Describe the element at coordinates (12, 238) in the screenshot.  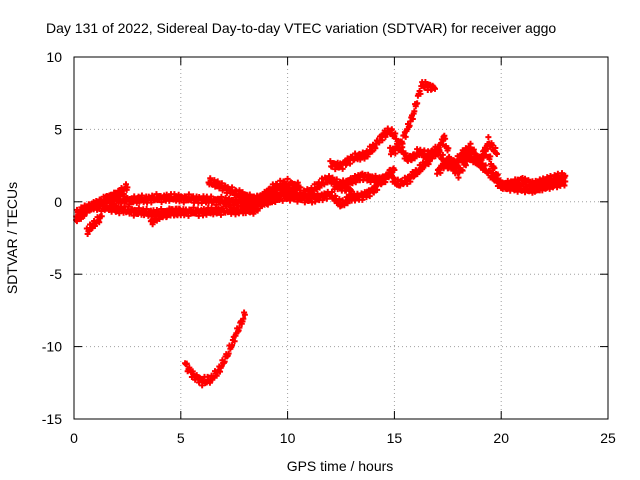
I see `y-axis-label: SDTVAR / TECUs` at that location.